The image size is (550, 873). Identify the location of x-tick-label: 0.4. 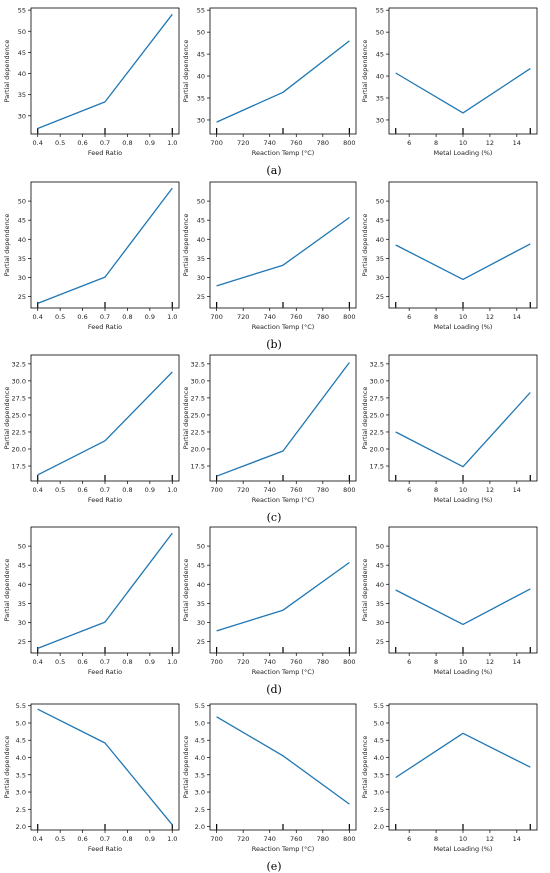
(38, 839).